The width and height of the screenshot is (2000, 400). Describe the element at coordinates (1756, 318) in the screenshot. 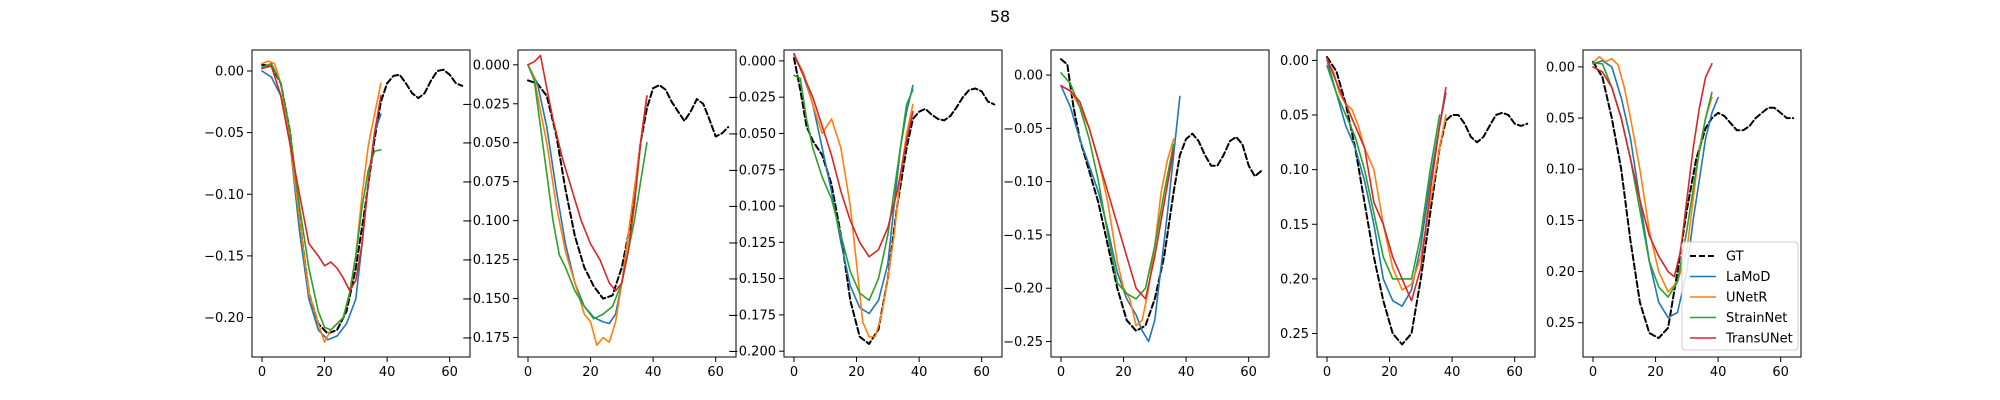

I see `legend-label: StrainNet` at that location.